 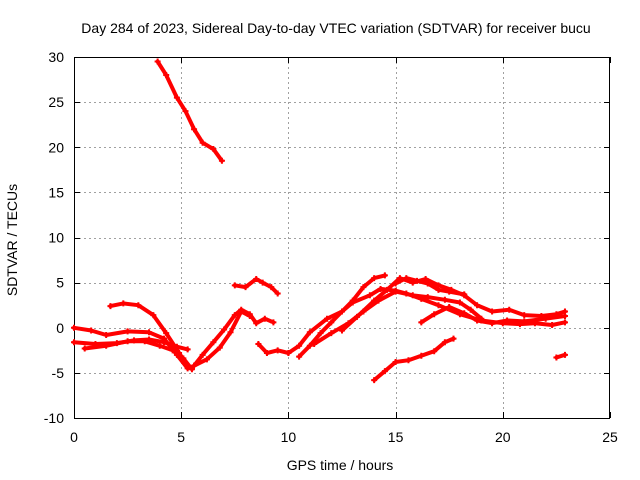 I want to click on x-tick-label: 15, so click(x=396, y=437).